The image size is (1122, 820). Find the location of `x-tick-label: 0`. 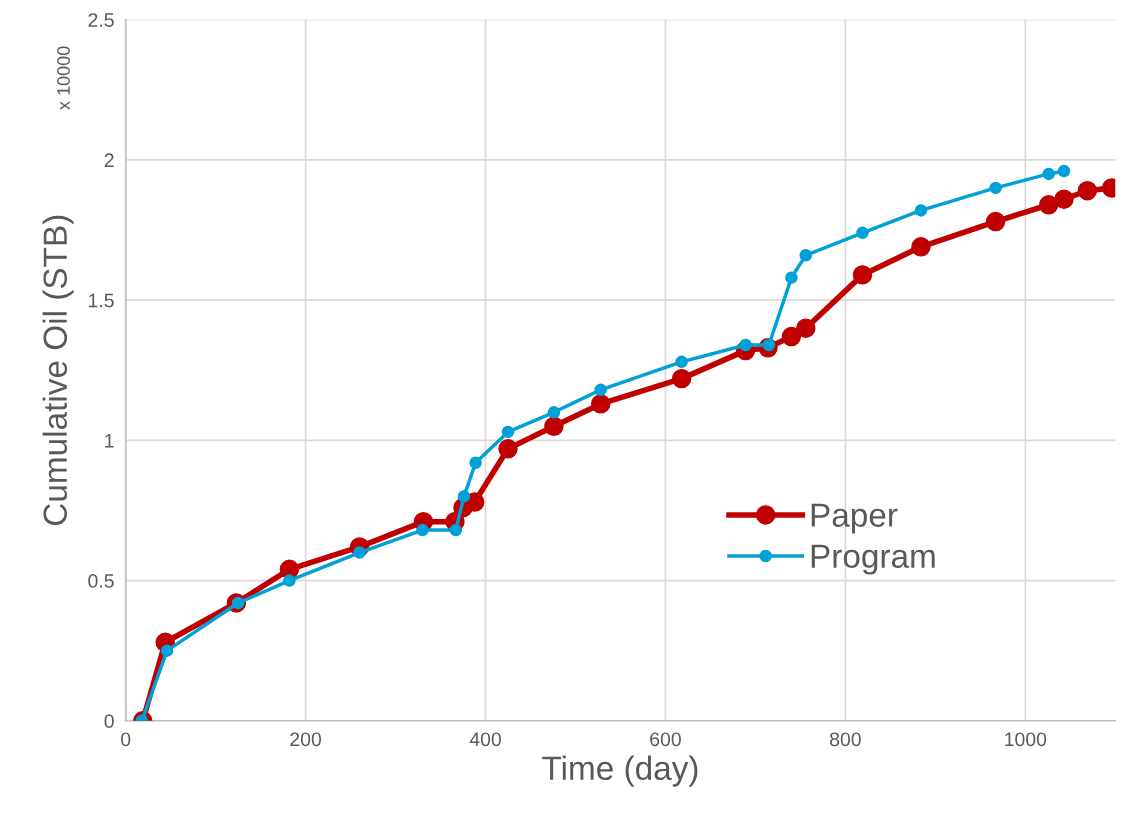

x-tick-label: 0 is located at coordinates (126, 739).